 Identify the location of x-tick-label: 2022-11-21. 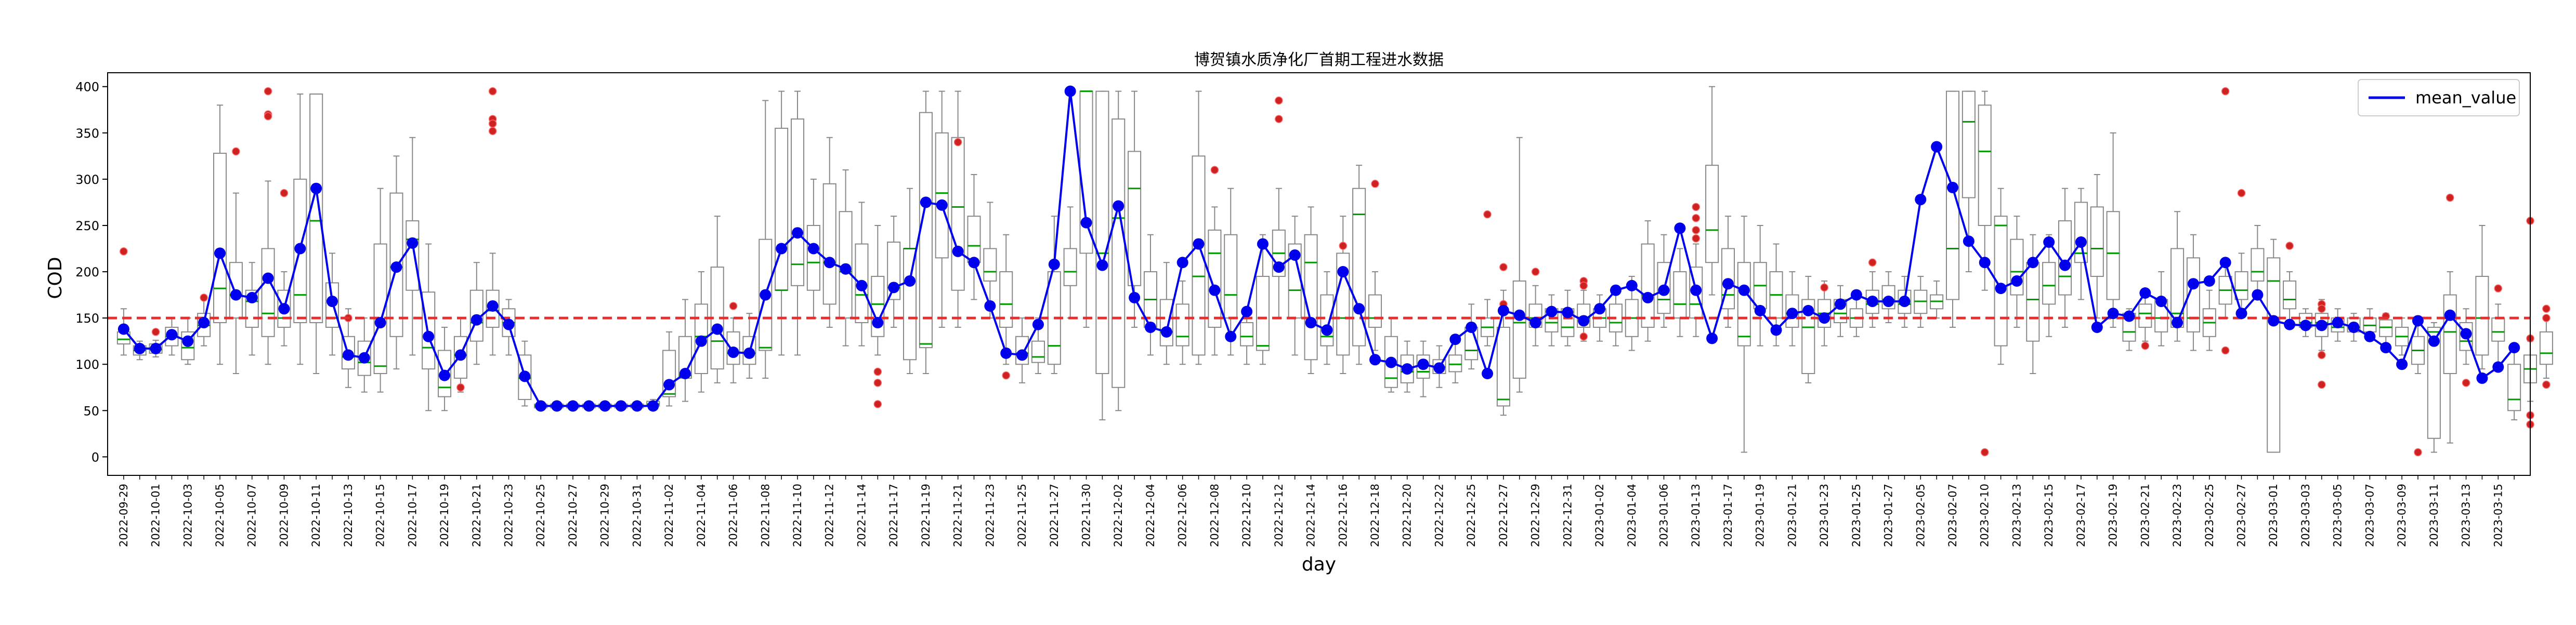
(958, 515).